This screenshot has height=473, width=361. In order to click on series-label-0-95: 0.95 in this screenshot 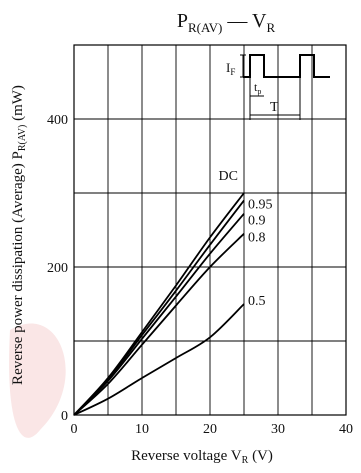, I will do `click(260, 204)`.